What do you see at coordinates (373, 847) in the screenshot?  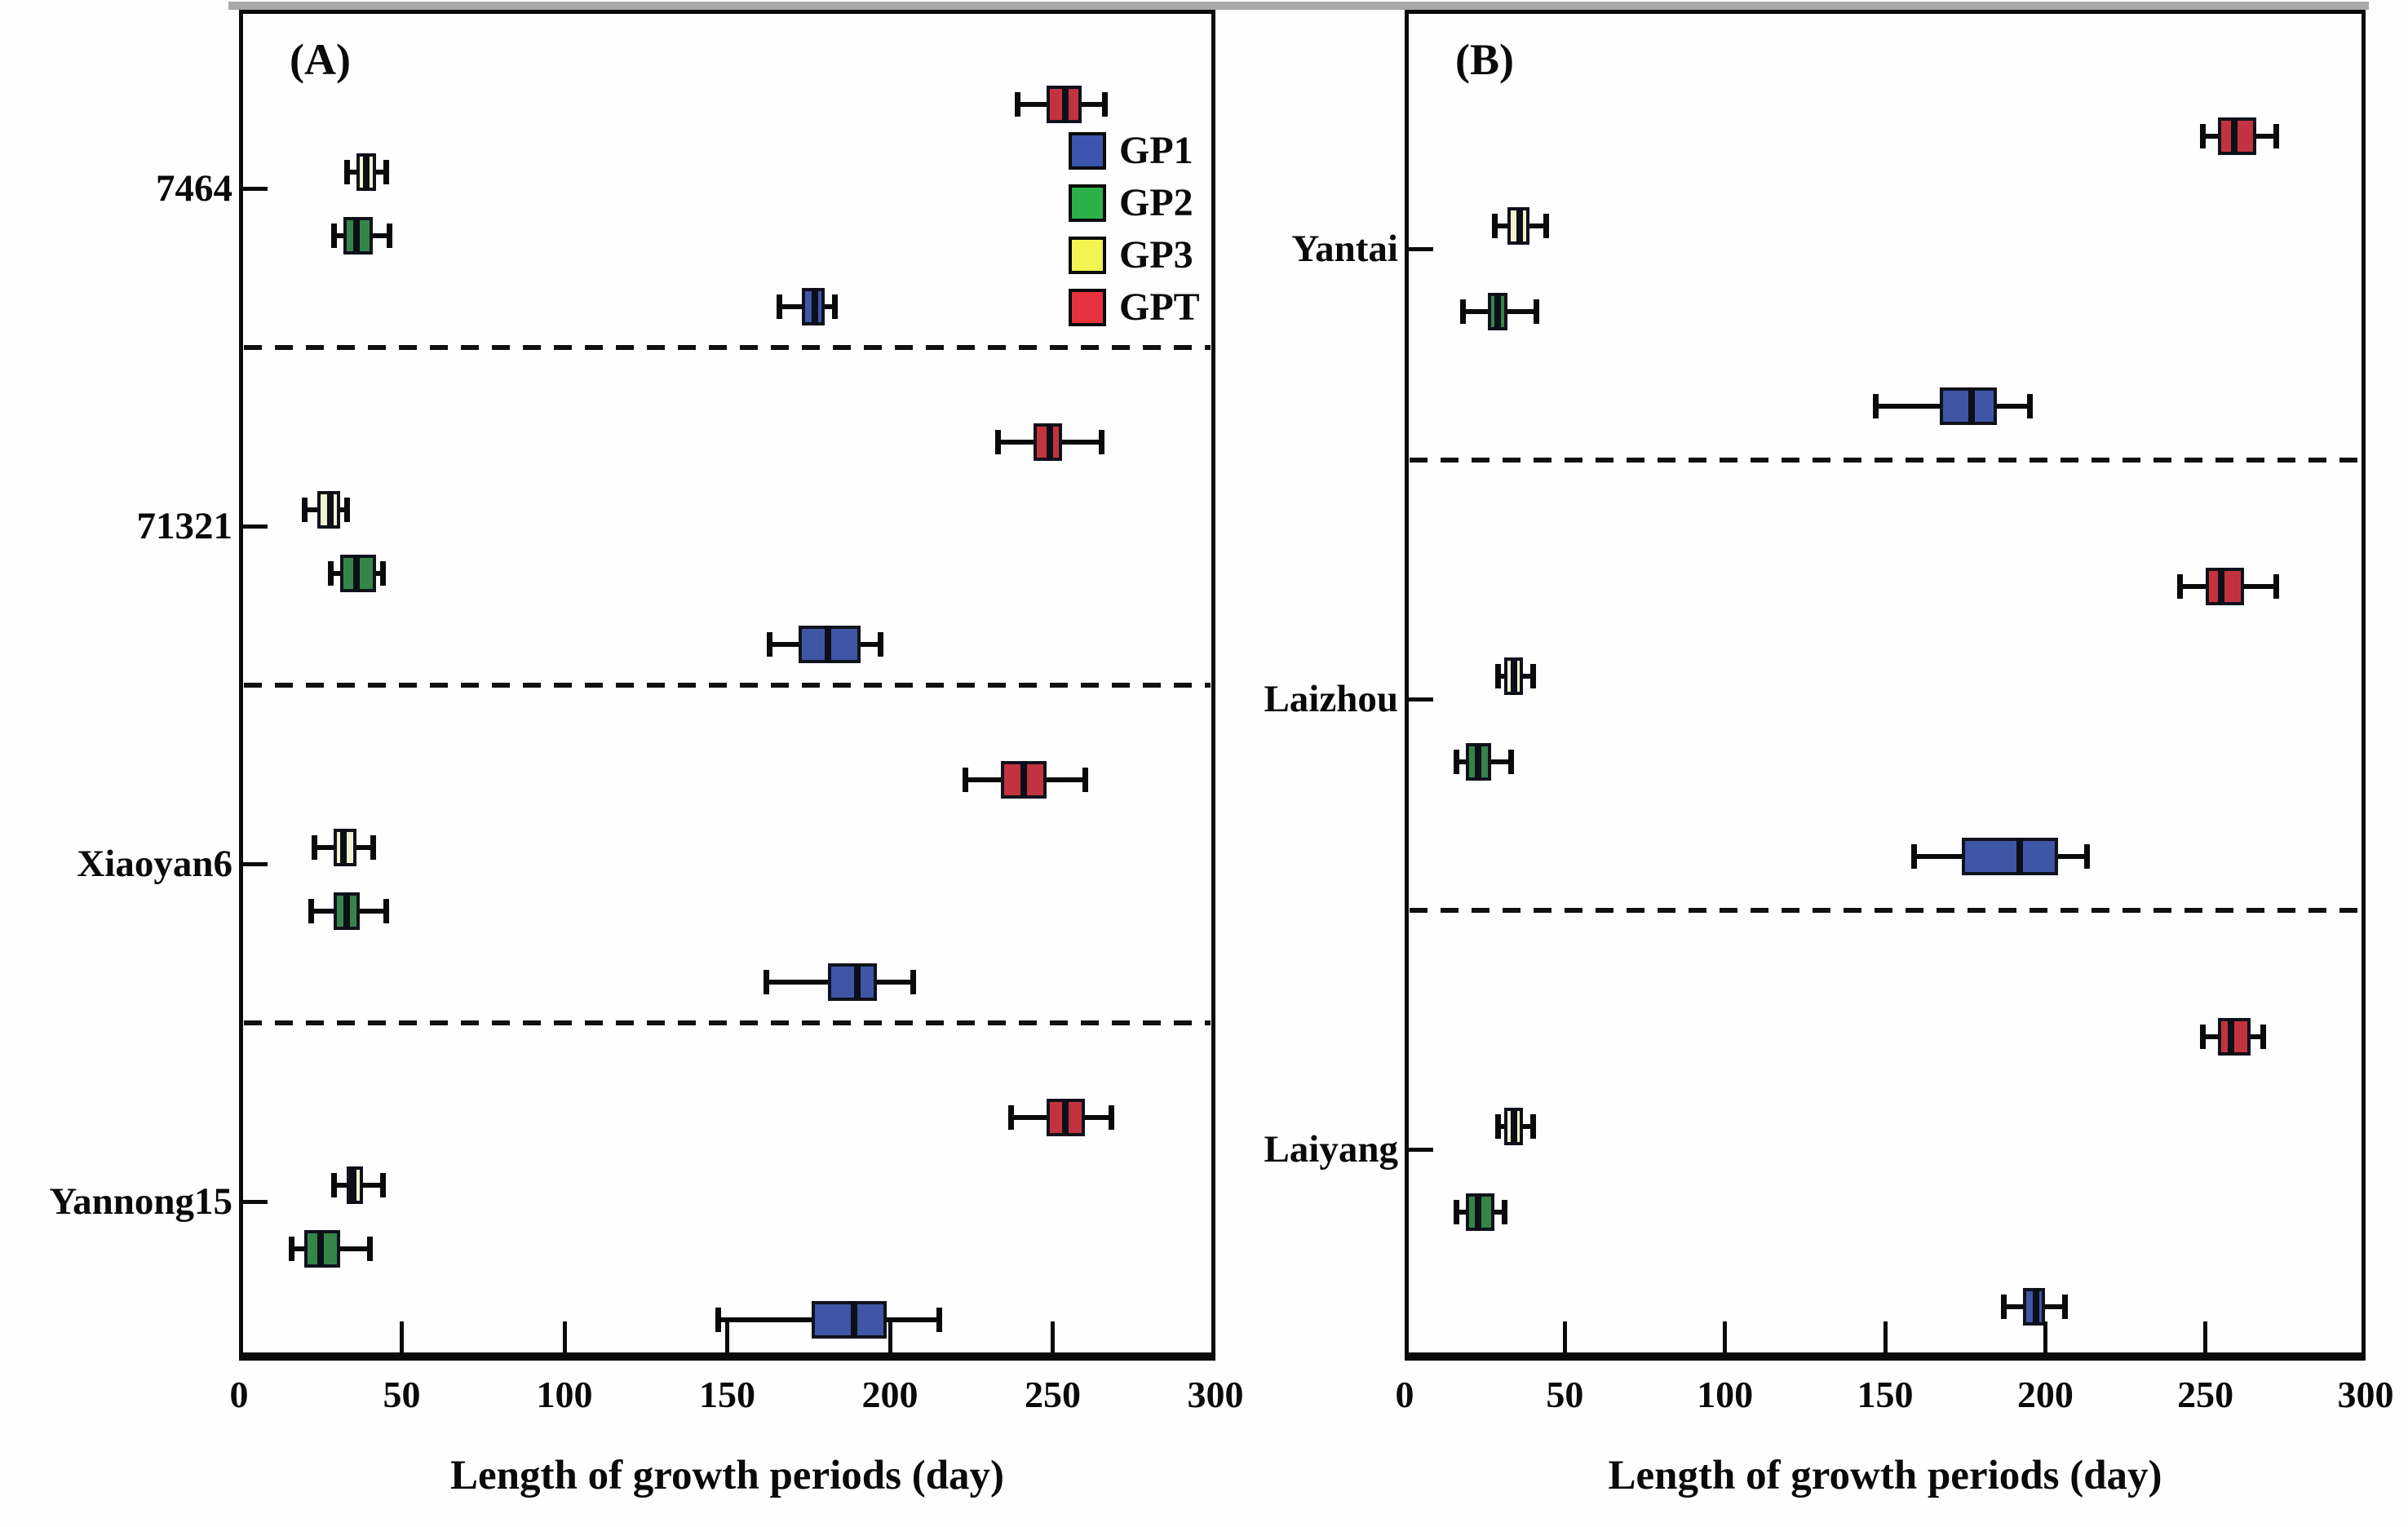 I see `whisker-cap-high-Xiaoyan6-GP3` at bounding box center [373, 847].